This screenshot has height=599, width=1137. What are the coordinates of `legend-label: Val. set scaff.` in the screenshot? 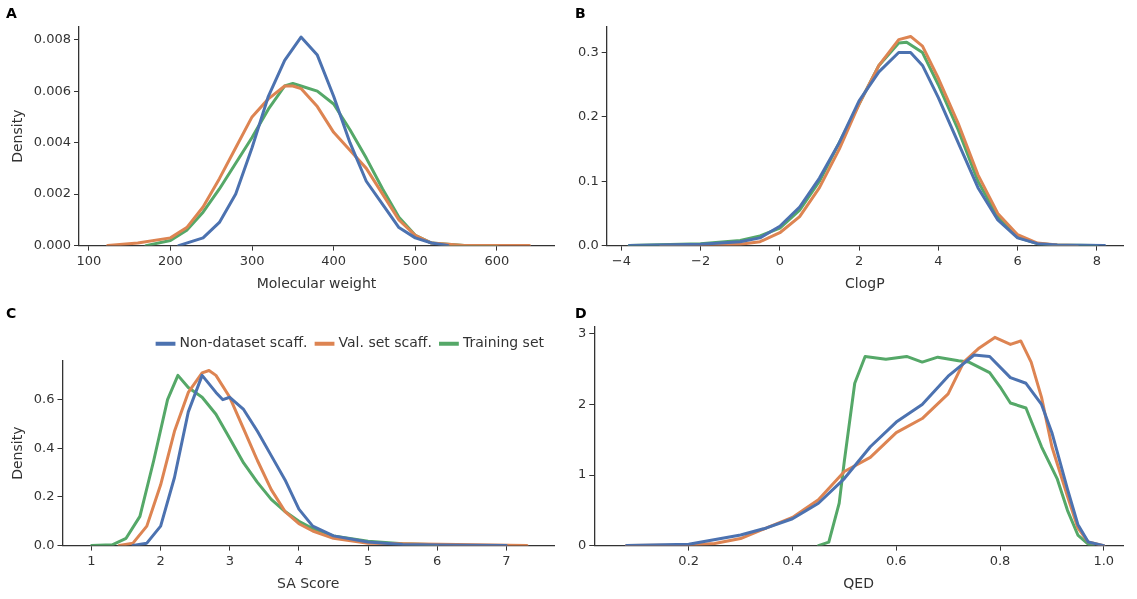 It's located at (385, 342).